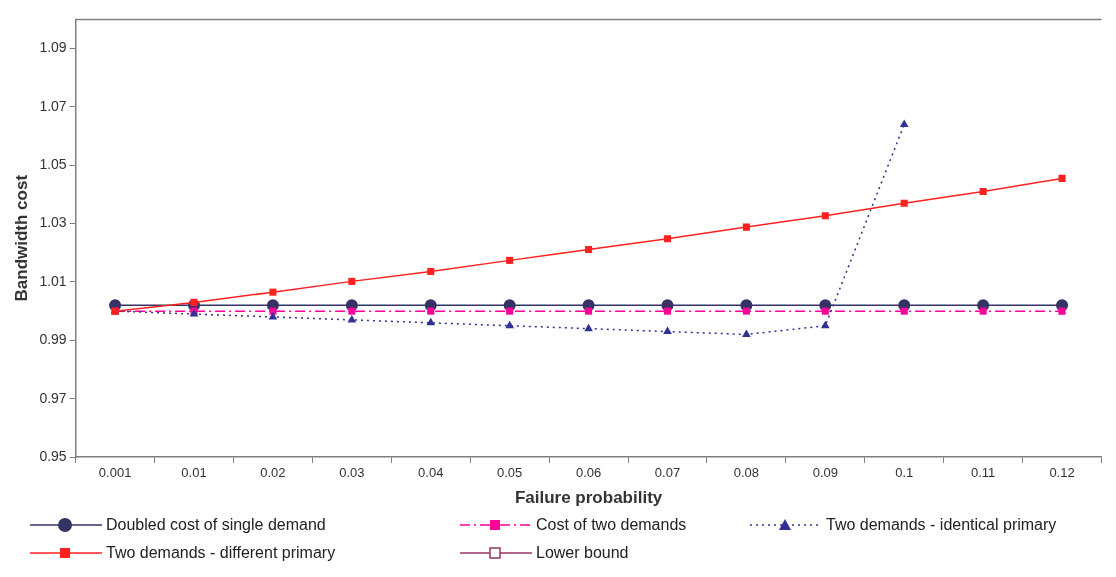 This screenshot has width=1116, height=577. What do you see at coordinates (53, 47) in the screenshot?
I see `y-tick-label: 1.09` at bounding box center [53, 47].